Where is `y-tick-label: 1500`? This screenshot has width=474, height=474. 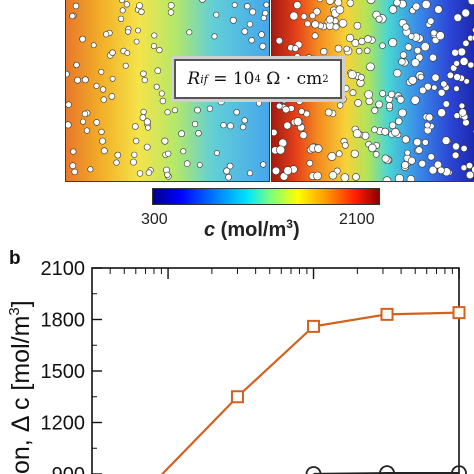
y-tick-label: 1500 is located at coordinates (63, 372).